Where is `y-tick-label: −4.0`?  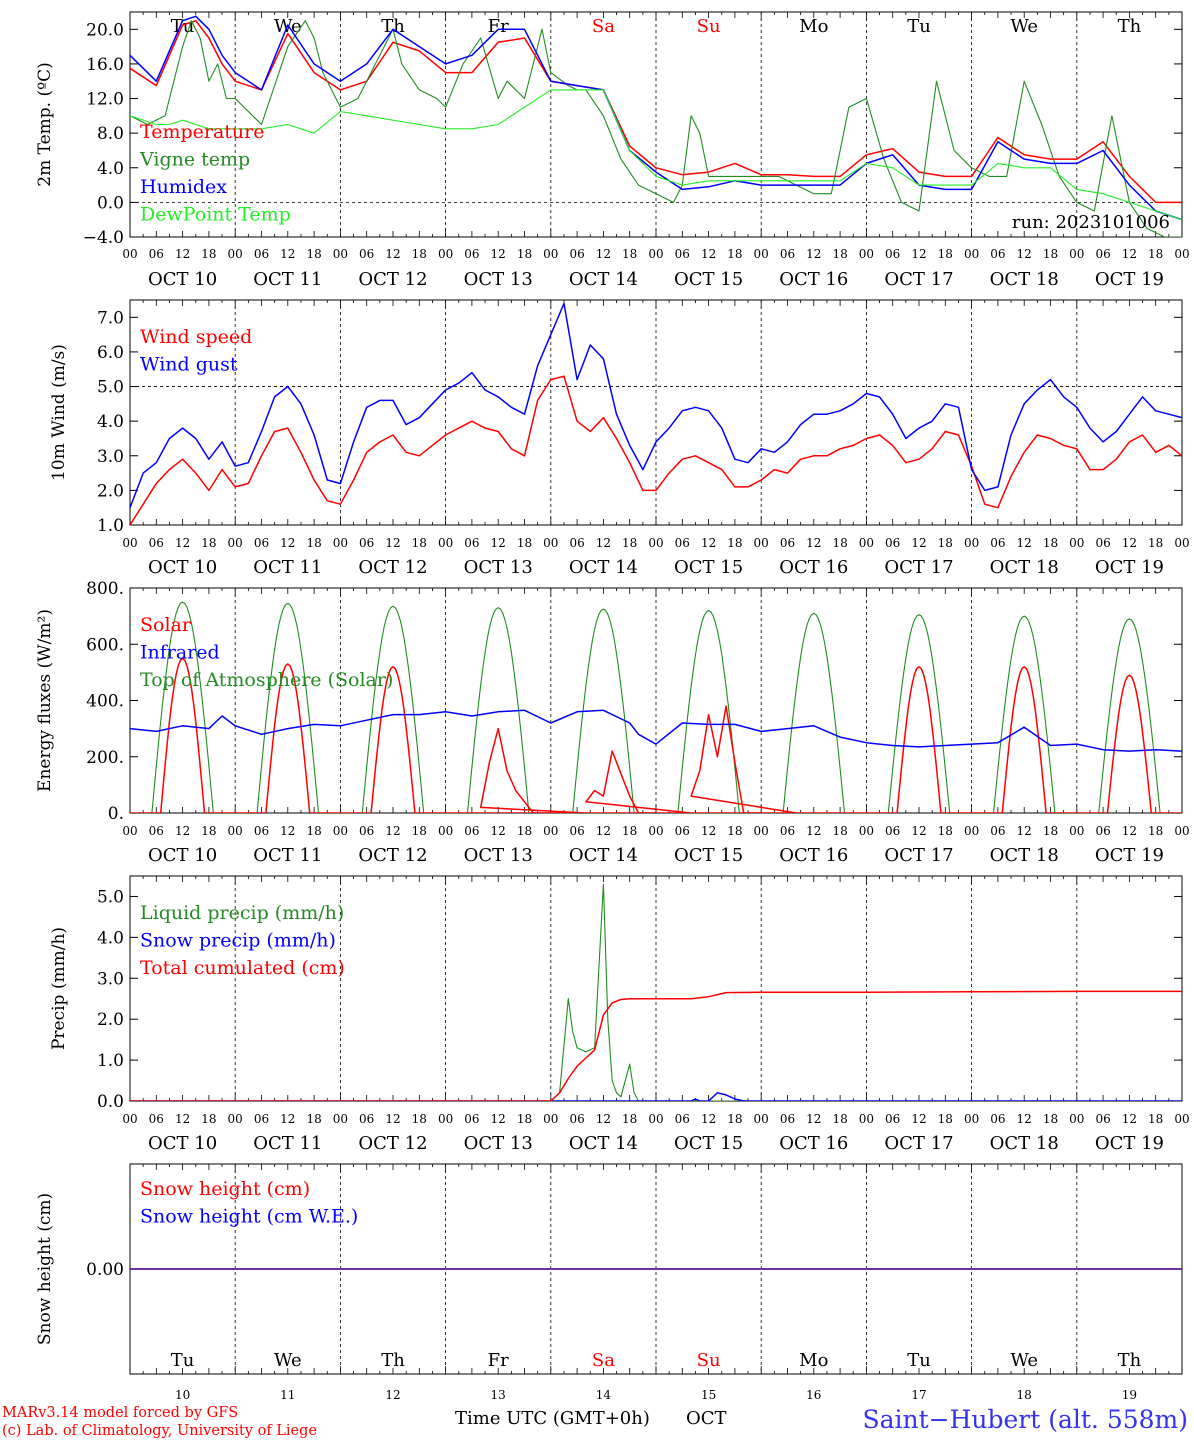 y-tick-label: −4.0 is located at coordinates (103, 238).